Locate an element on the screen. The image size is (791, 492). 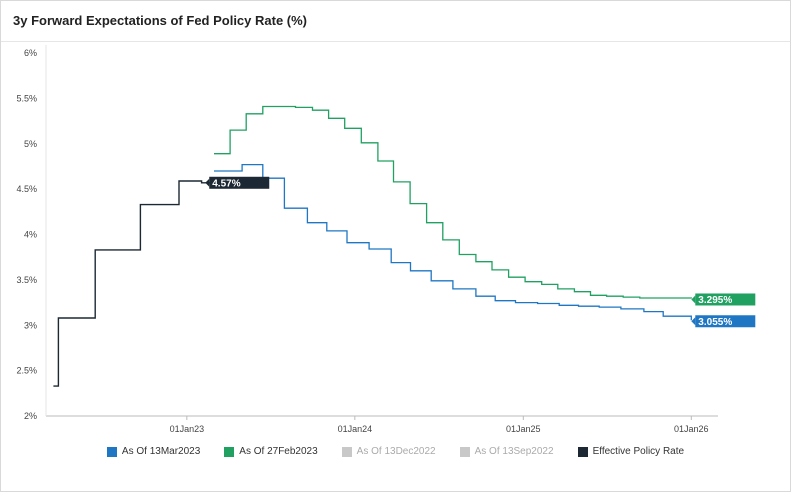
end-label-effective-policy-rate-box is located at coordinates (239, 182).